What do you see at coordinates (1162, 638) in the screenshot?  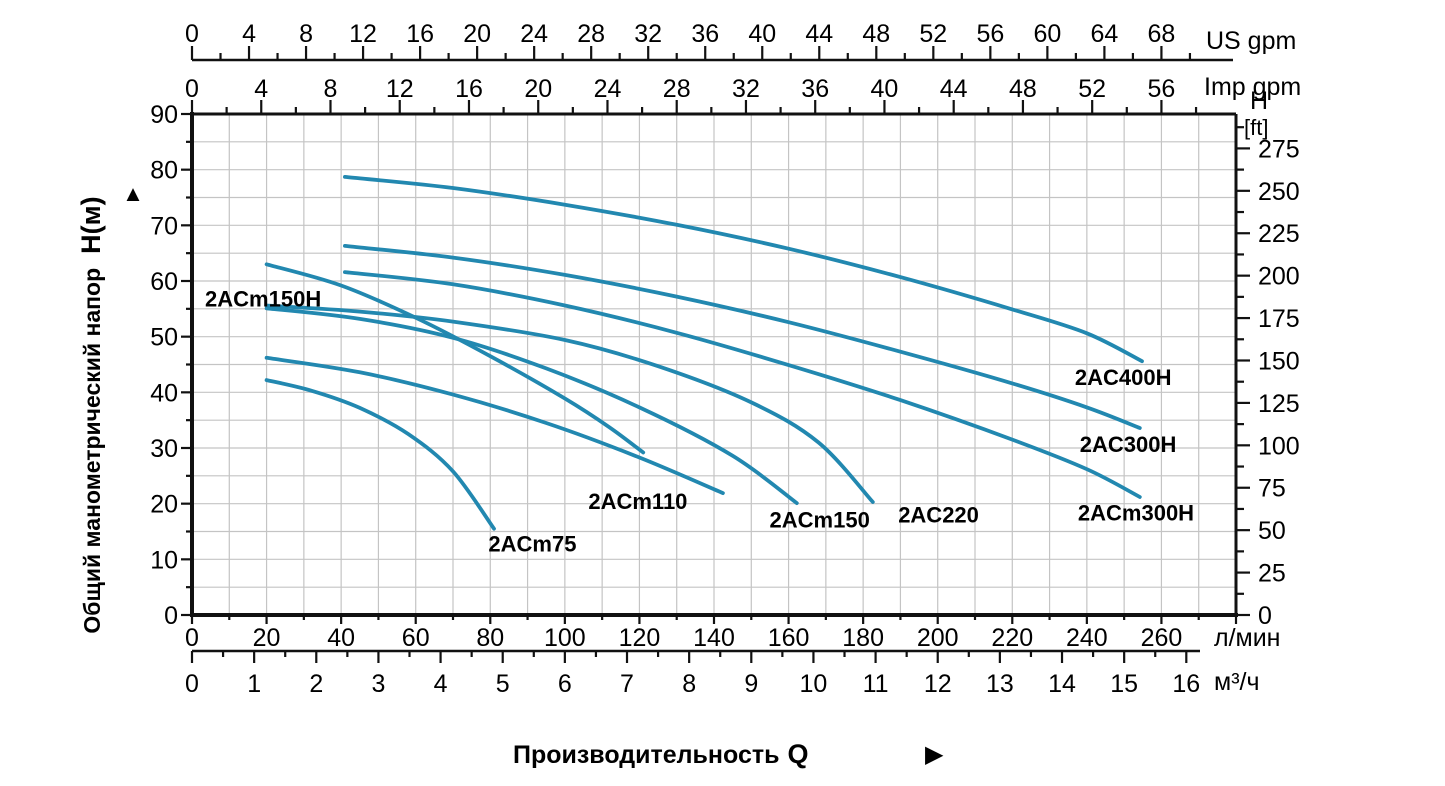 I see `lmin-tick-label: 260` at bounding box center [1162, 638].